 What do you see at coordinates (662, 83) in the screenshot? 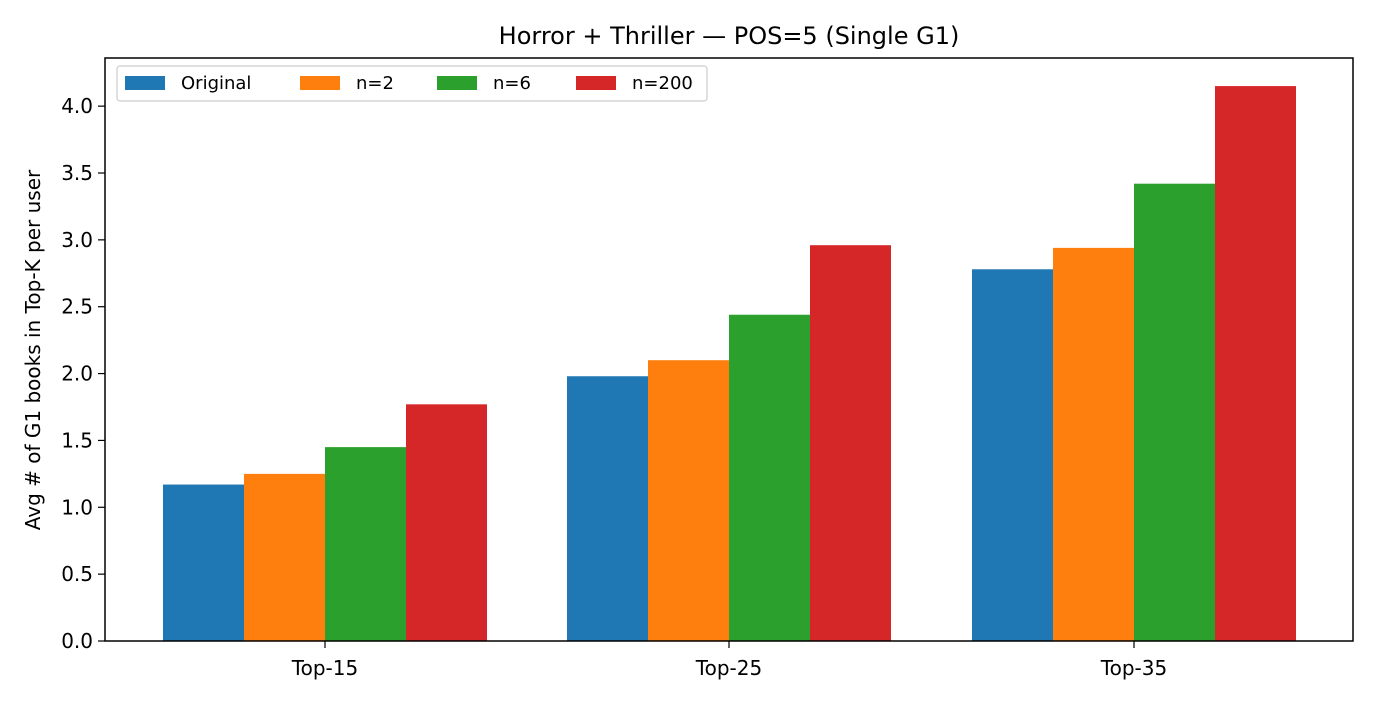
I see `legend-label: n=200` at bounding box center [662, 83].